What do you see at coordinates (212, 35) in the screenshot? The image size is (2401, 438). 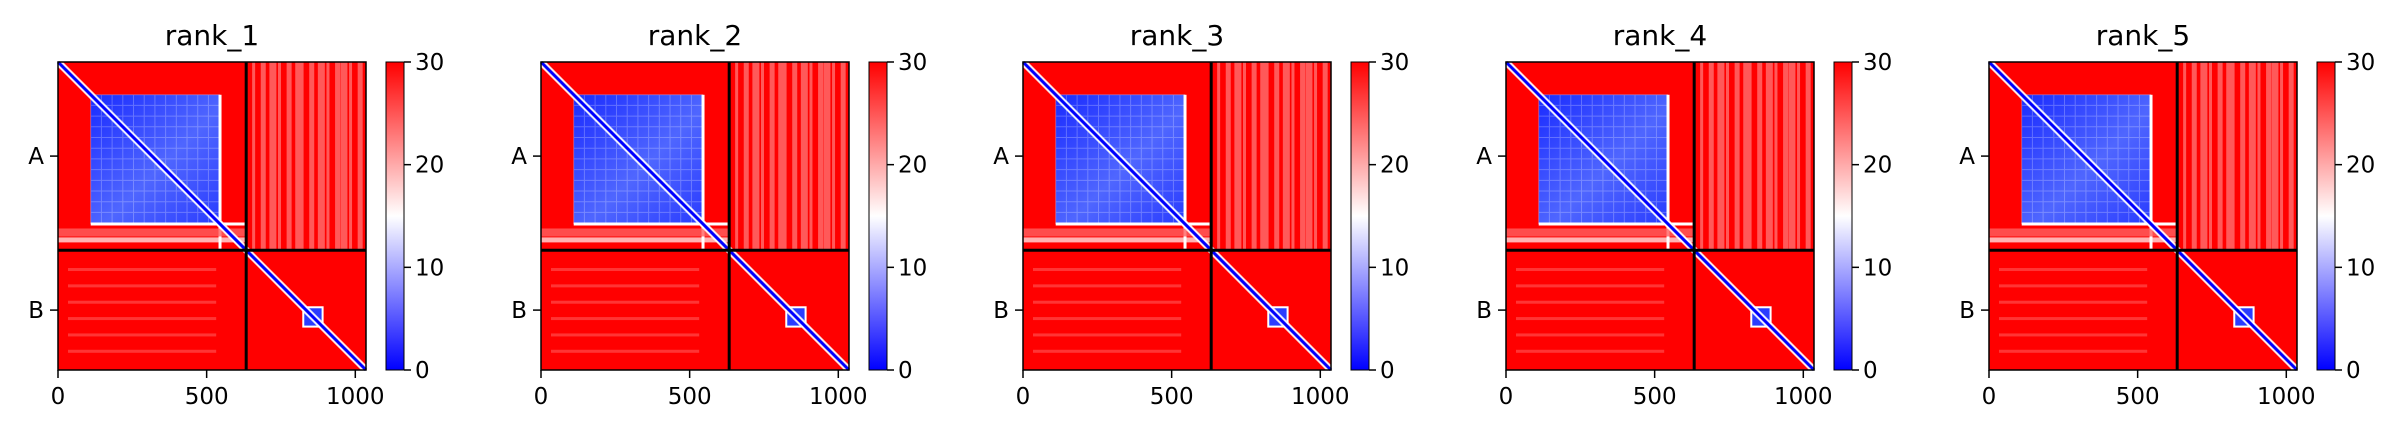 I see `panel-title: rank_1` at bounding box center [212, 35].